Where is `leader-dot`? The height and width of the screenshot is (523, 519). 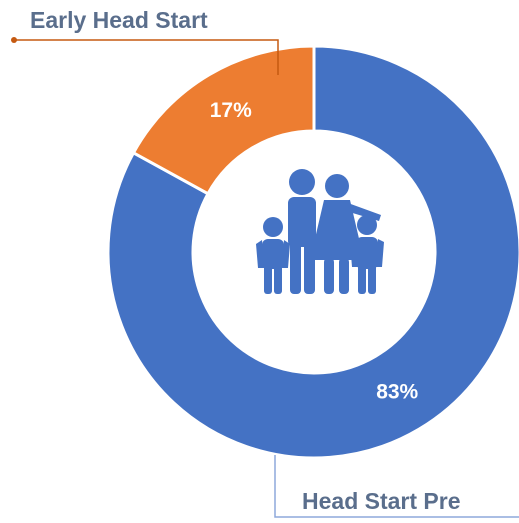 leader-dot is located at coordinates (14, 40).